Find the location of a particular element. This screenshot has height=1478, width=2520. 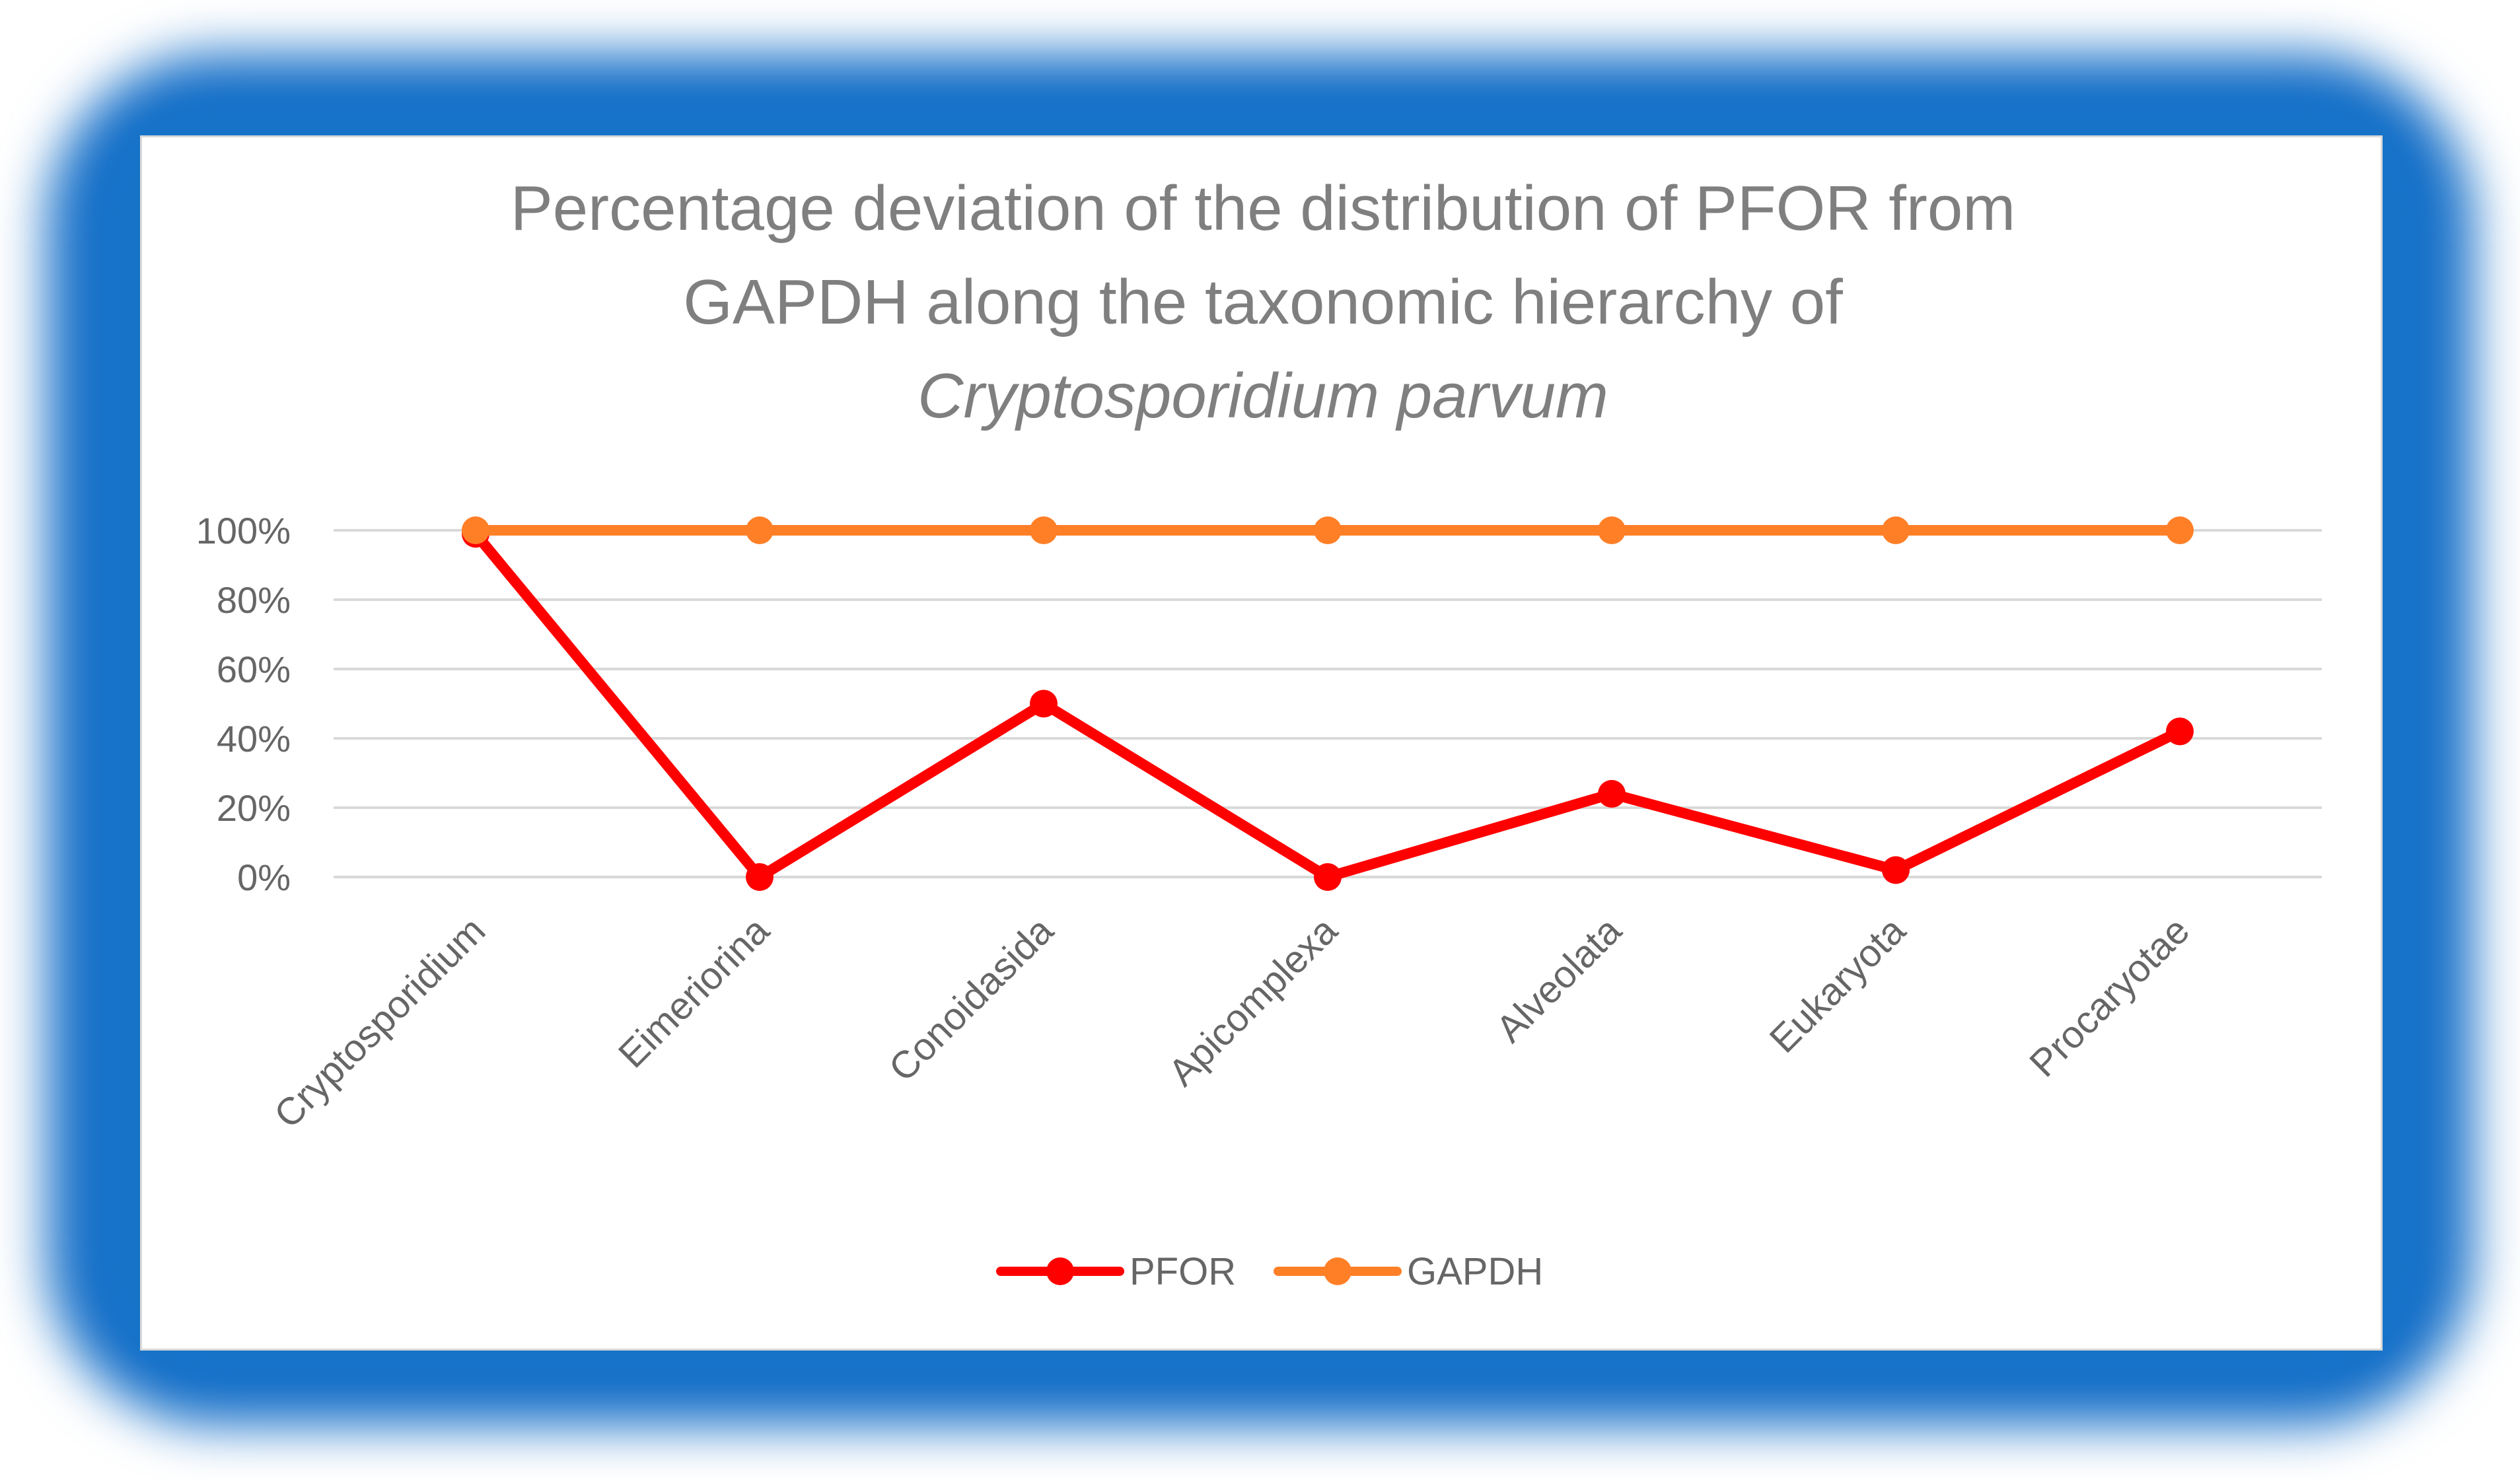

chart-title-line3: Cryptosporidium parvum is located at coordinates (1263, 396).